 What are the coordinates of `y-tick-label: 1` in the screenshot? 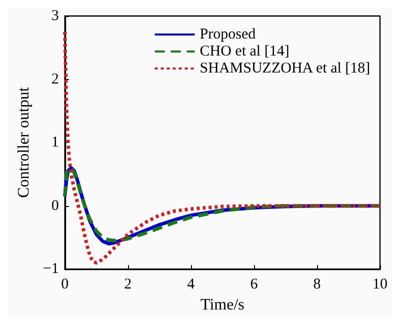 It's located at (55, 142).